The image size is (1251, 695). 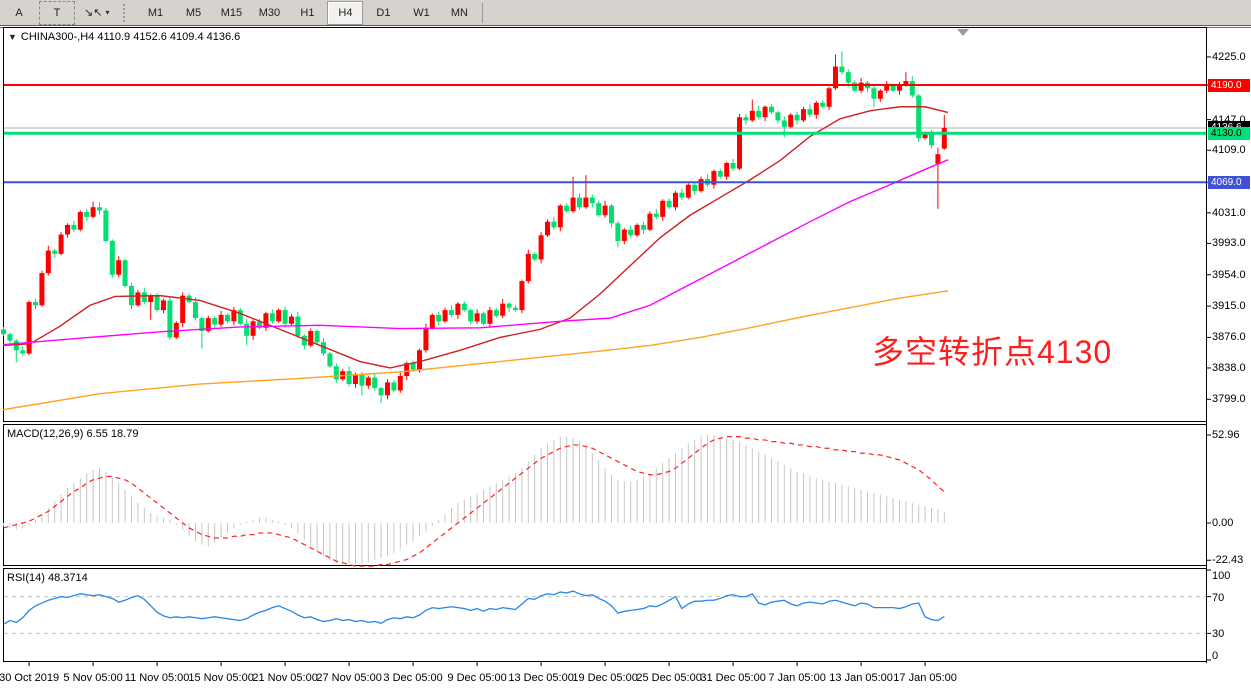 I want to click on toolbar-grip, so click(x=127, y=12).